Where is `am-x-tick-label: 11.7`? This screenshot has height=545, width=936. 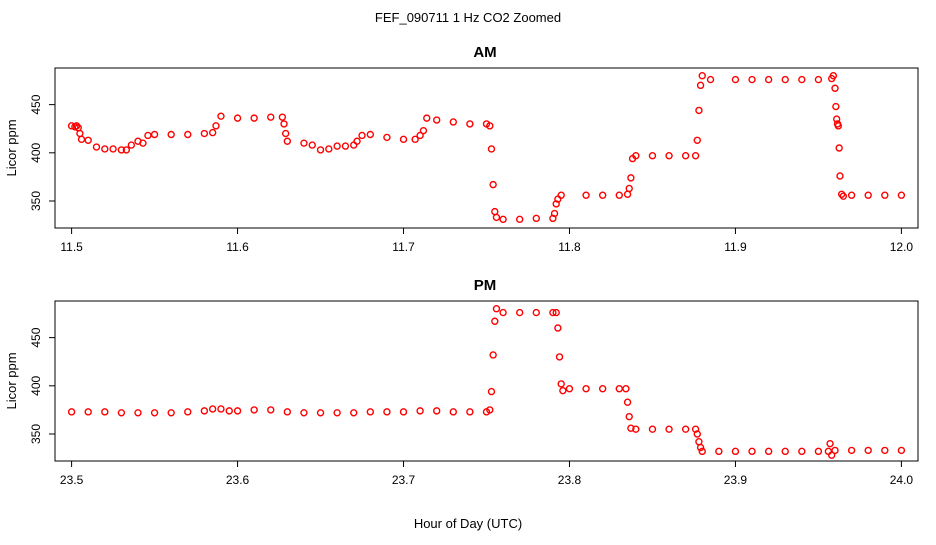
am-x-tick-label: 11.7 is located at coordinates (403, 247).